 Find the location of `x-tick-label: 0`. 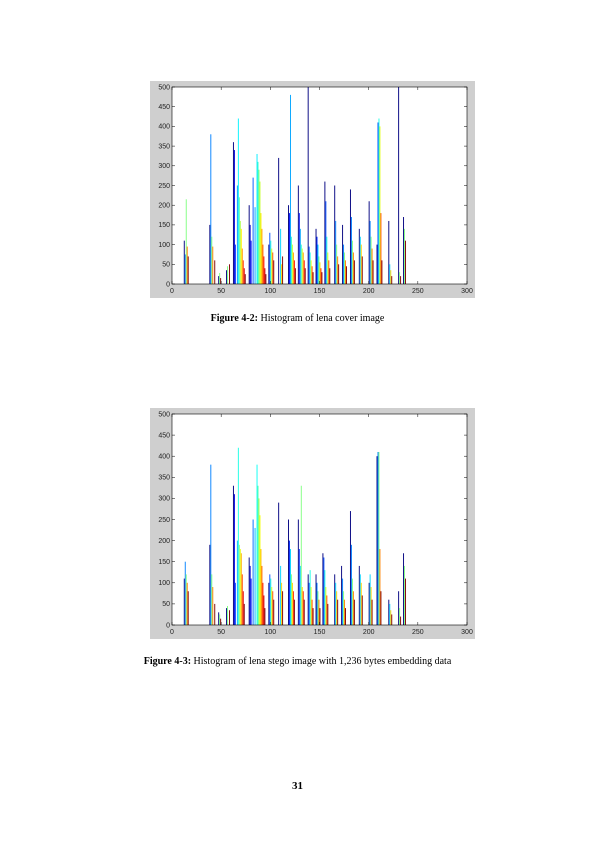

x-tick-label: 0 is located at coordinates (172, 632).